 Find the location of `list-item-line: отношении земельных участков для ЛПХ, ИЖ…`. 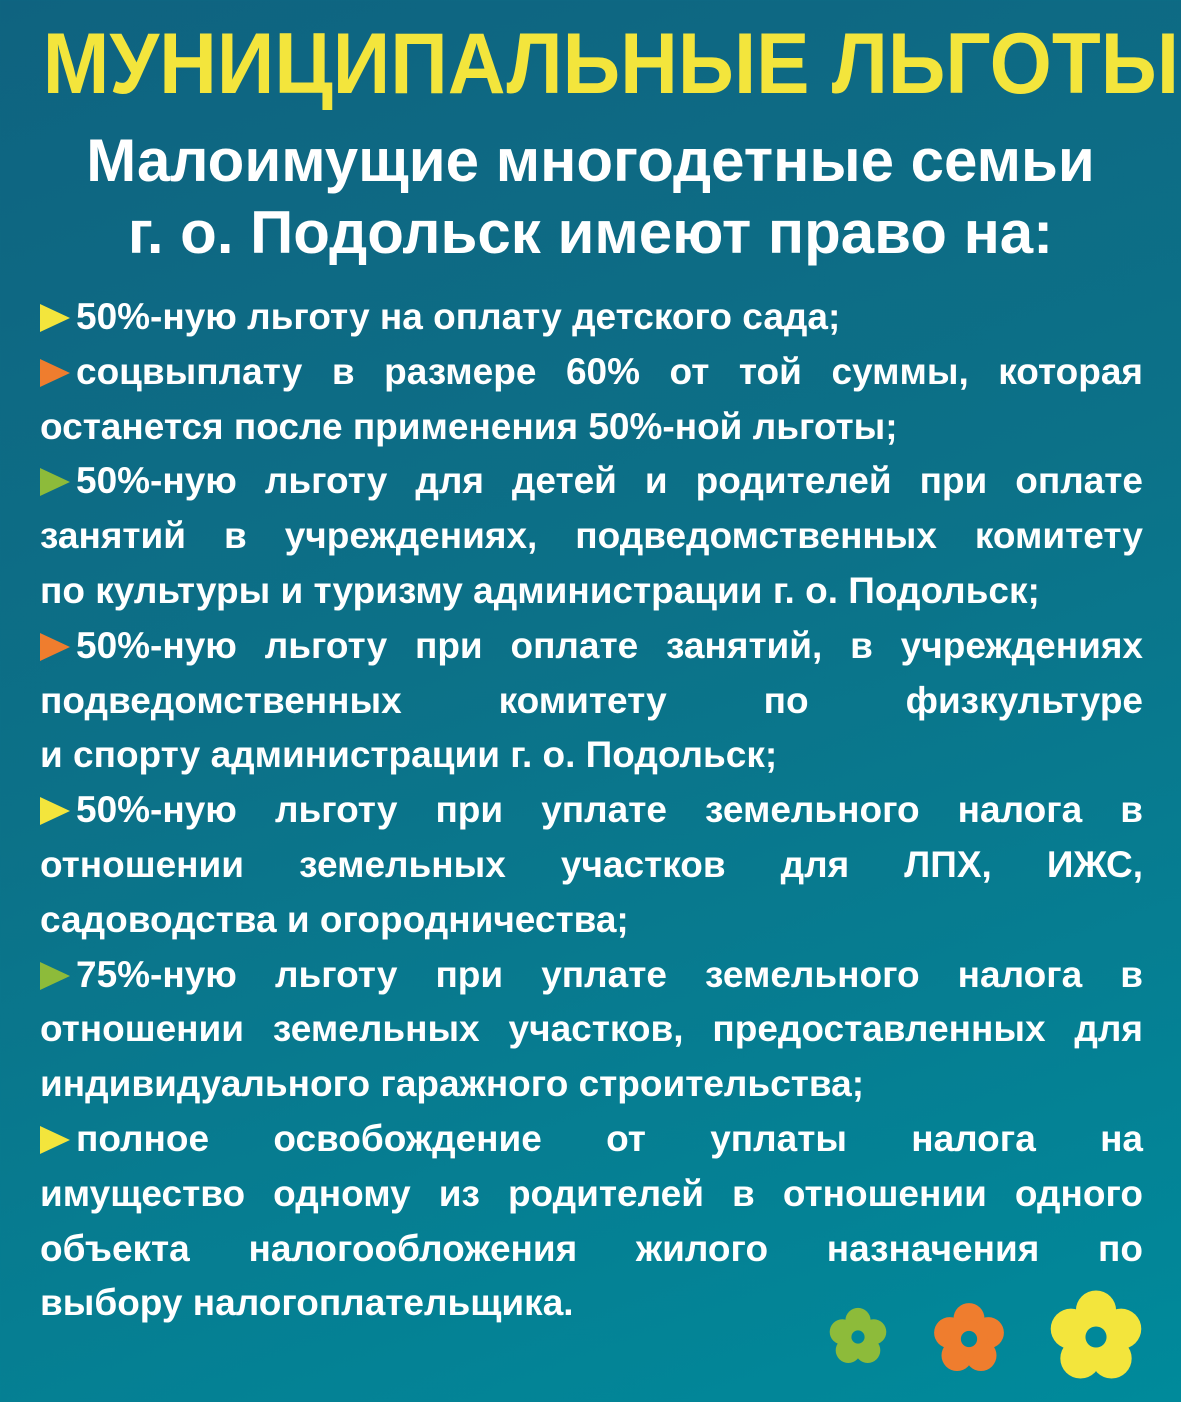

list-item-line: отношении земельных участков для ЛПХ, ИЖ… is located at coordinates (591, 865).